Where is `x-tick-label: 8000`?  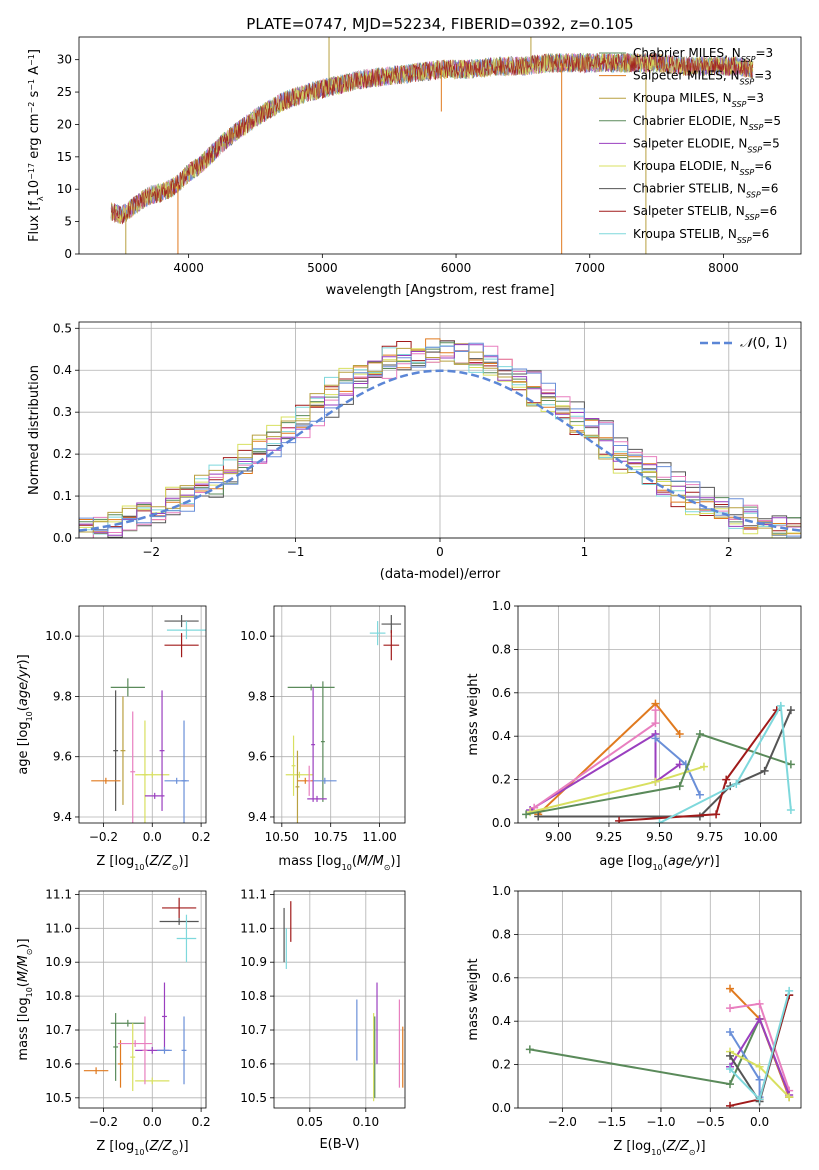
x-tick-label: 8000 is located at coordinates (723, 268).